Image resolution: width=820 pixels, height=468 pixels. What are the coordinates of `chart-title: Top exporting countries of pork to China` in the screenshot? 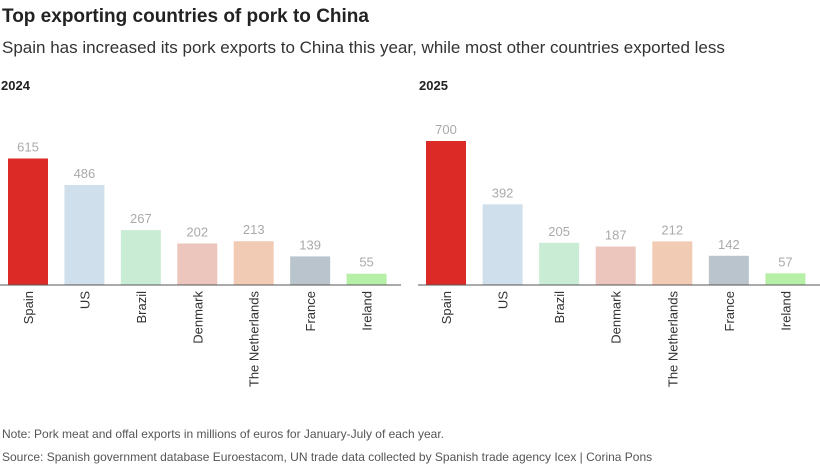 It's located at (185, 16).